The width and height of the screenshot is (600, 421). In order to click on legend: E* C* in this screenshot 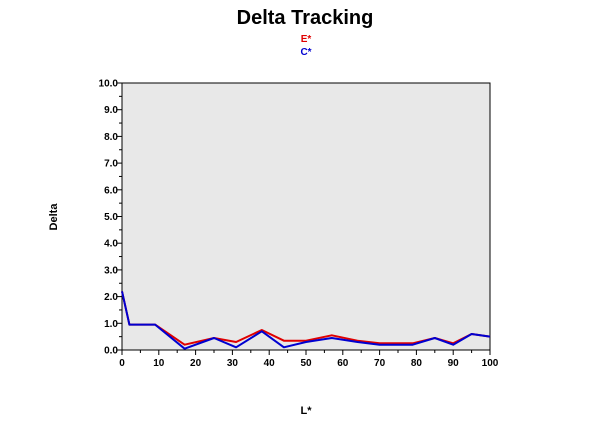, I will do `click(305, 46)`.